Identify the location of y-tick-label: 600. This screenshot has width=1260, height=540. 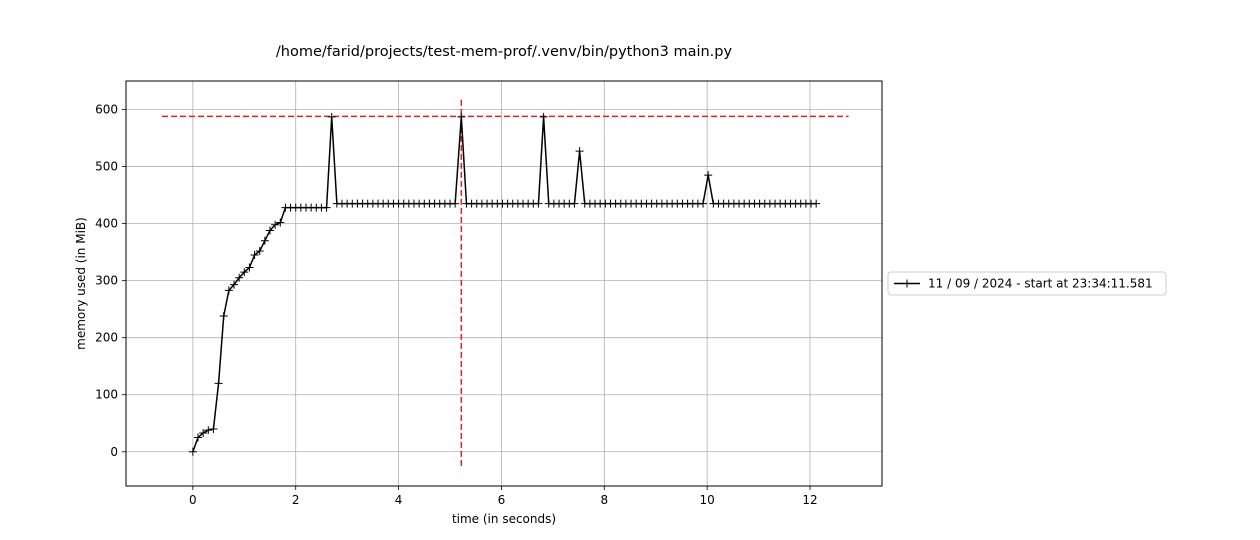
(106, 110).